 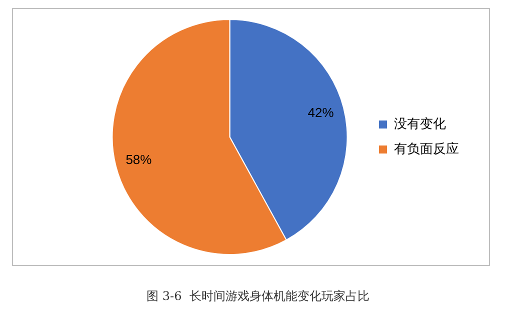 I want to click on data-label: 58%, so click(x=139, y=159).